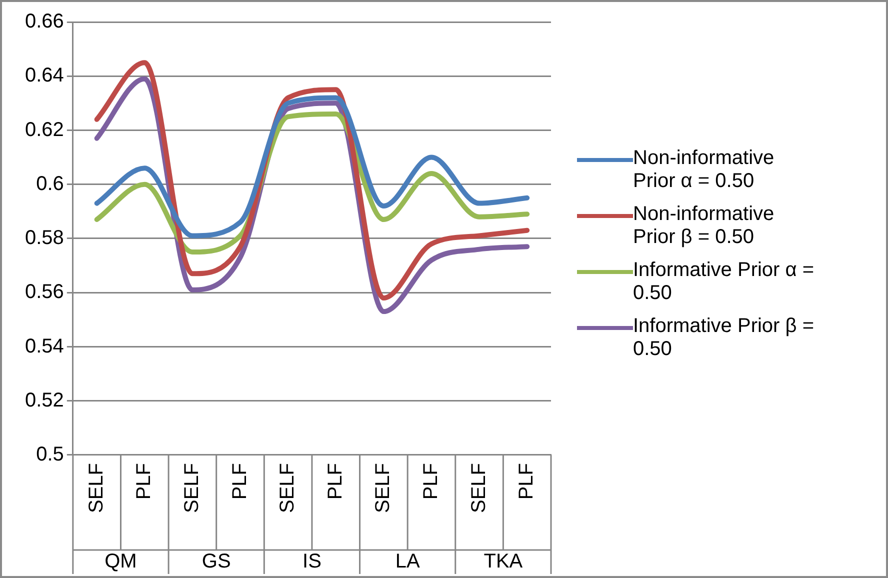 The height and width of the screenshot is (578, 888). What do you see at coordinates (44, 21) in the screenshot?
I see `y-tick-label: 0.66` at bounding box center [44, 21].